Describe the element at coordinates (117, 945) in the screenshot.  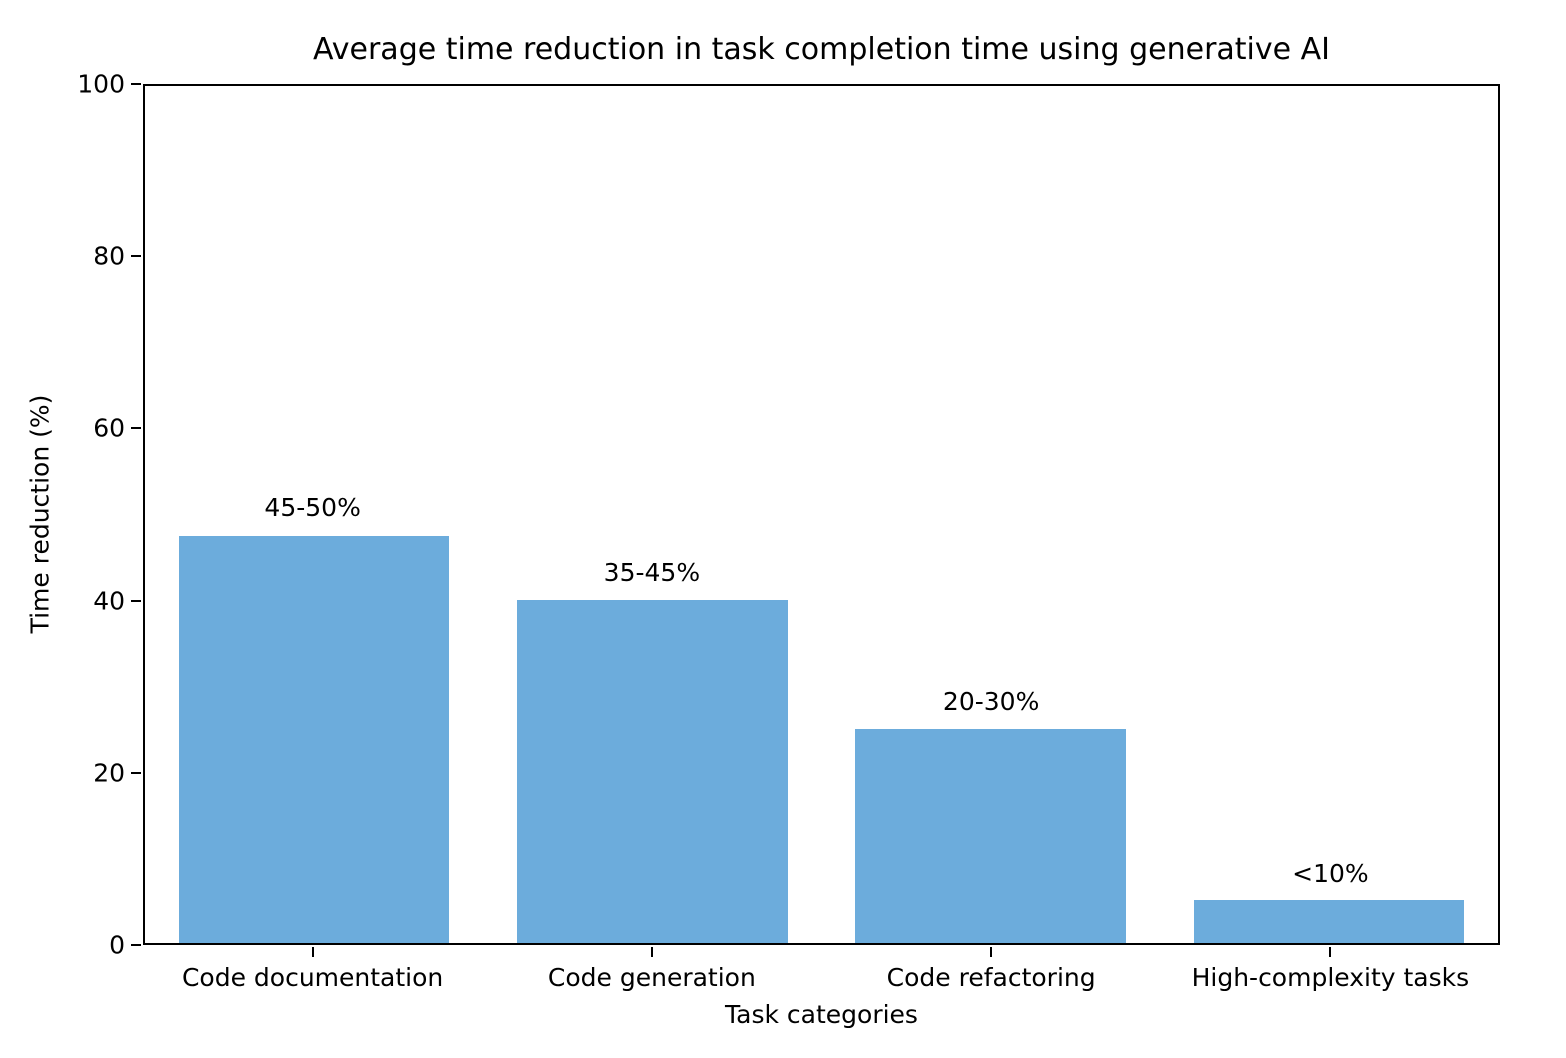
I see `y-tick-label: 0` at that location.